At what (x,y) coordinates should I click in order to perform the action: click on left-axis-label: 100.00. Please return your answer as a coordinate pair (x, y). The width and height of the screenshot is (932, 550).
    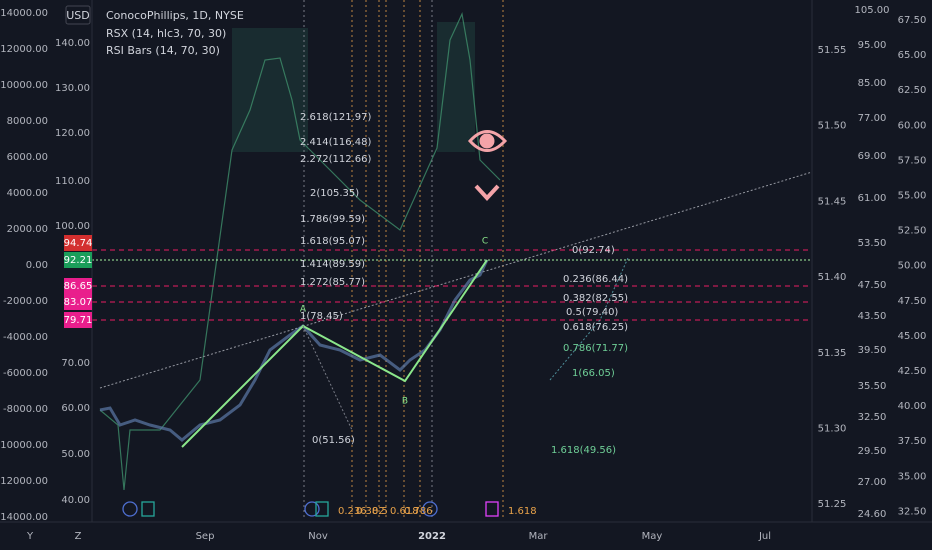
    Looking at the image, I should click on (72, 226).